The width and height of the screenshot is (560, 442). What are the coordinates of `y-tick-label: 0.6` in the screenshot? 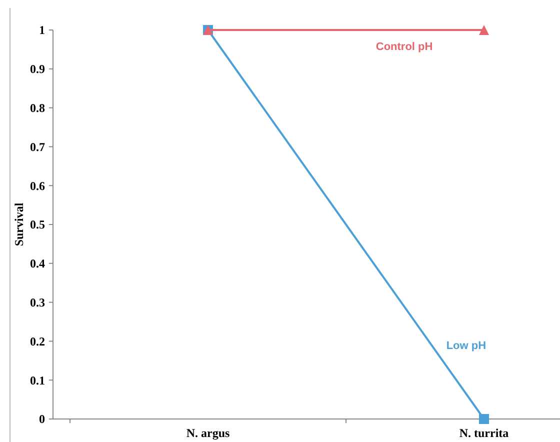 It's located at (37, 185).